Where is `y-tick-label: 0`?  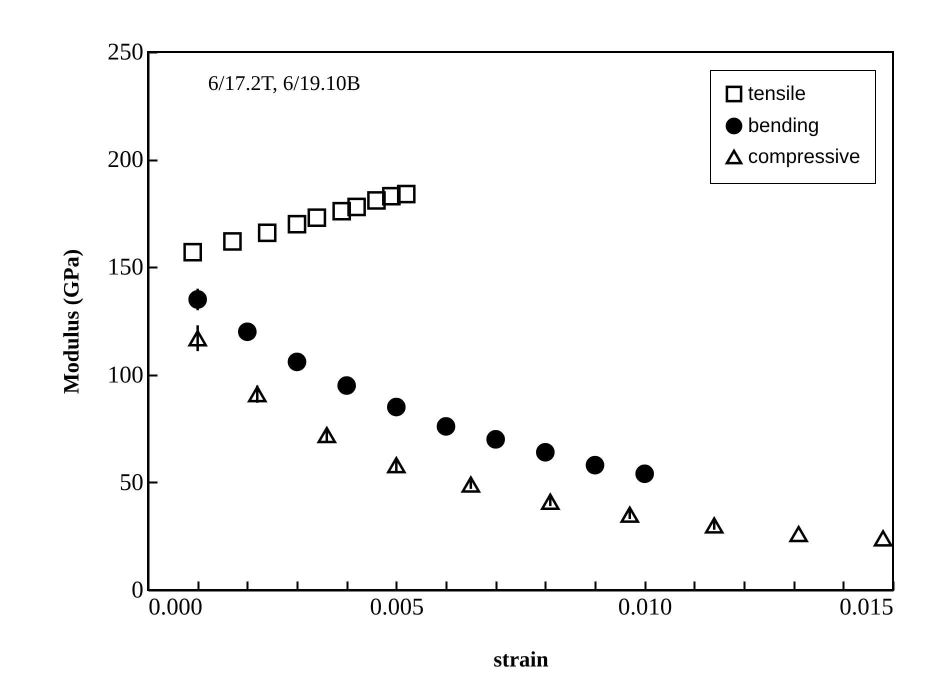
y-tick-label: 0 is located at coordinates (138, 591).